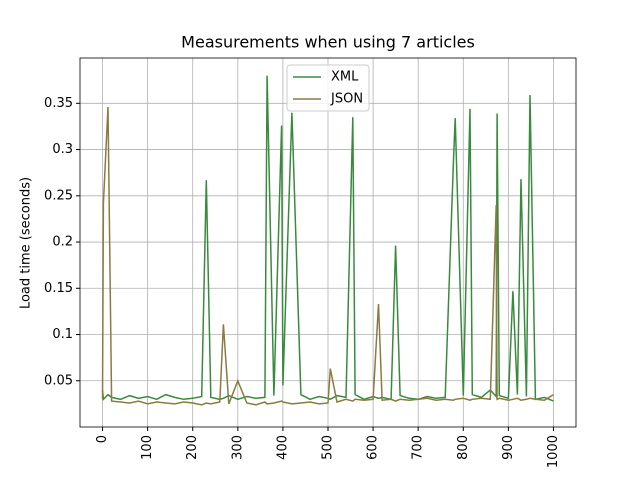 This screenshot has height=484, width=640. What do you see at coordinates (328, 447) in the screenshot?
I see `x-tick-label: 500` at bounding box center [328, 447].